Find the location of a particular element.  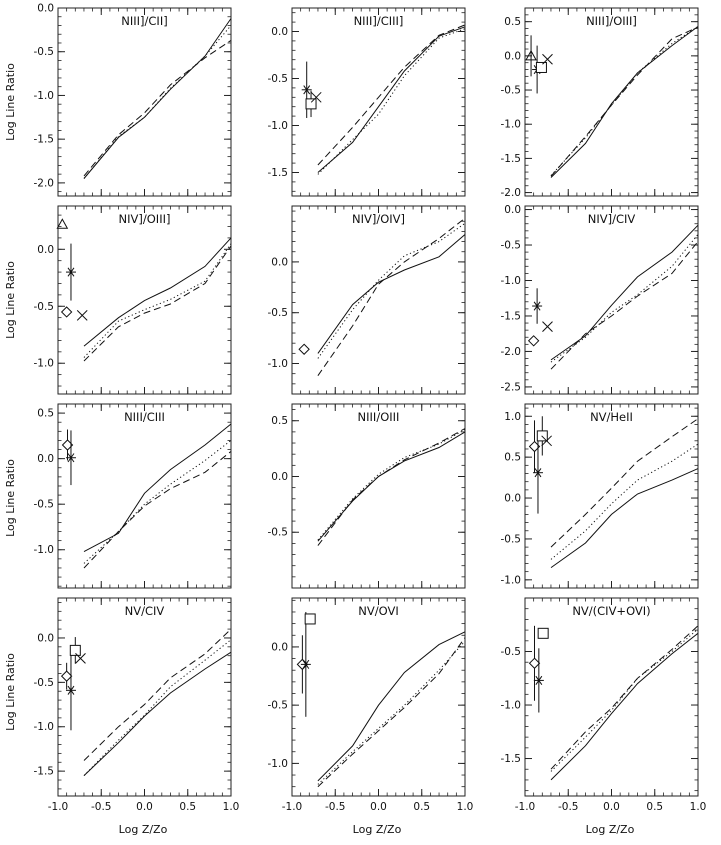

panel-title: NV/HeII is located at coordinates (611, 417).